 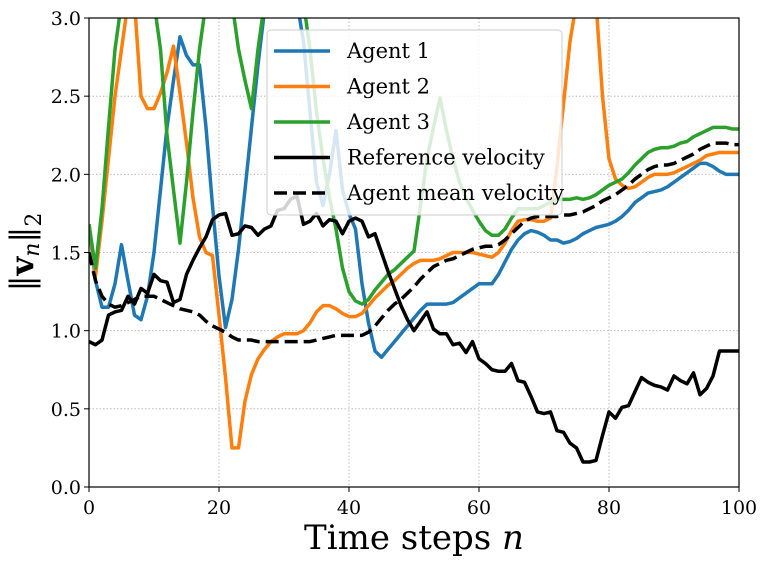 I want to click on y-axis-title: ‖vn‖2, so click(x=25, y=252).